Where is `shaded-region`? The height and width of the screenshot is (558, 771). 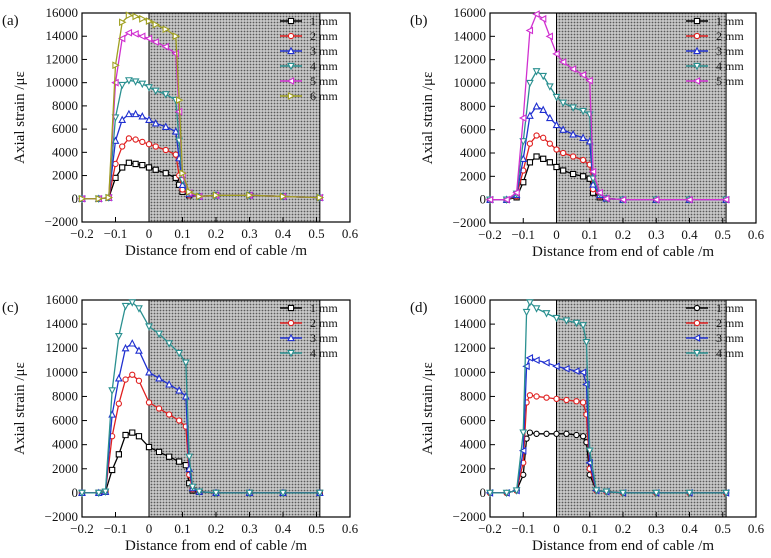 shaded-region is located at coordinates (234, 117).